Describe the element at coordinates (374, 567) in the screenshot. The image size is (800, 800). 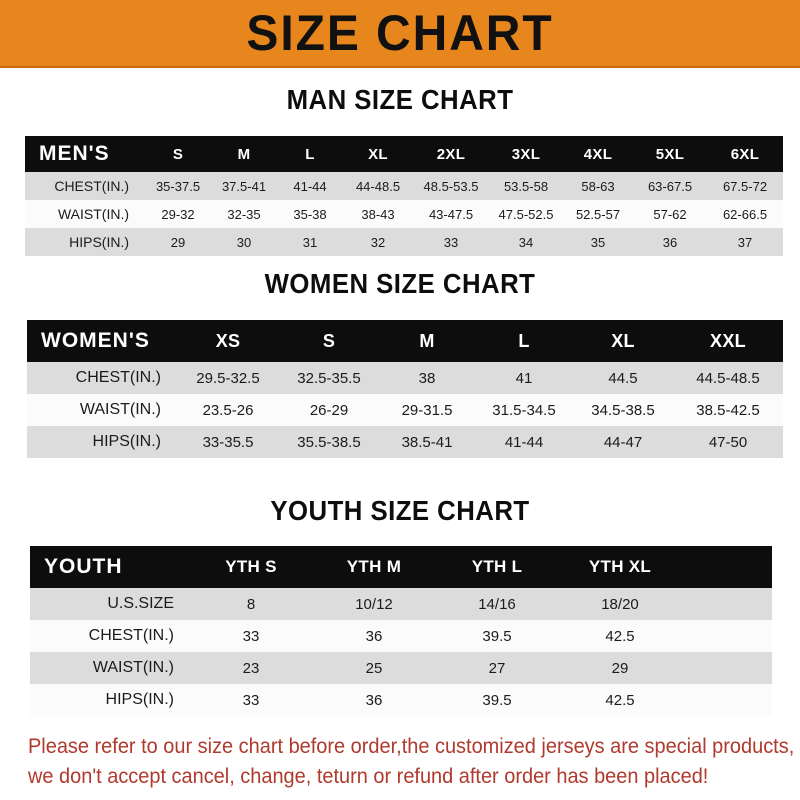
I see `youth-size-m: YTH M` at that location.